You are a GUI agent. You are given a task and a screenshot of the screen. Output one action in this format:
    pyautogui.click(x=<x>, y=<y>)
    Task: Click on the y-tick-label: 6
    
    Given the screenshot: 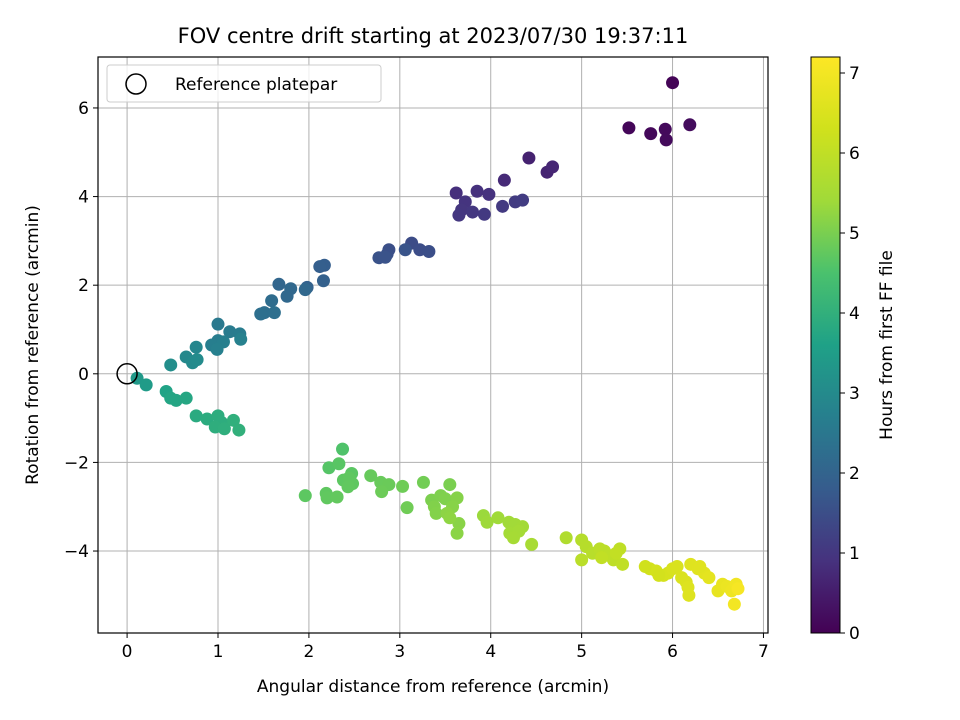 What is the action you would take?
    pyautogui.click(x=83, y=109)
    